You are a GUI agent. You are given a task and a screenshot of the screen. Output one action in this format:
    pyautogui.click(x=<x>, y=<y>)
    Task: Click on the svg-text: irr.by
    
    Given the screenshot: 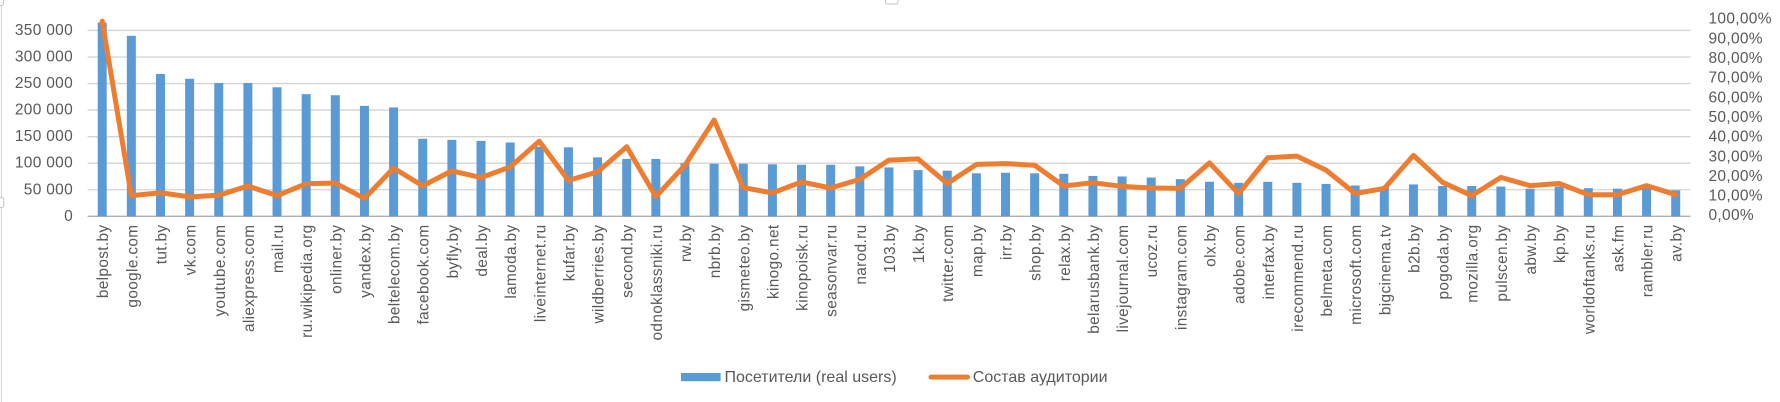 What is the action you would take?
    pyautogui.click(x=1007, y=242)
    